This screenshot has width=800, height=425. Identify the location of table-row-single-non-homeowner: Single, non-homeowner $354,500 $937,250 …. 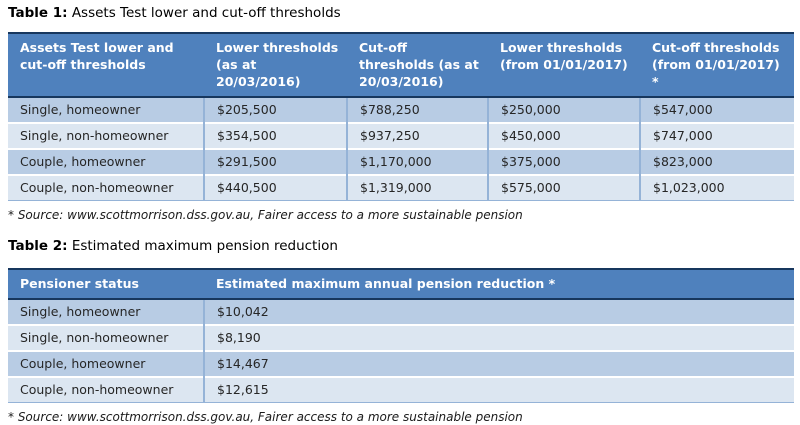
(401, 135).